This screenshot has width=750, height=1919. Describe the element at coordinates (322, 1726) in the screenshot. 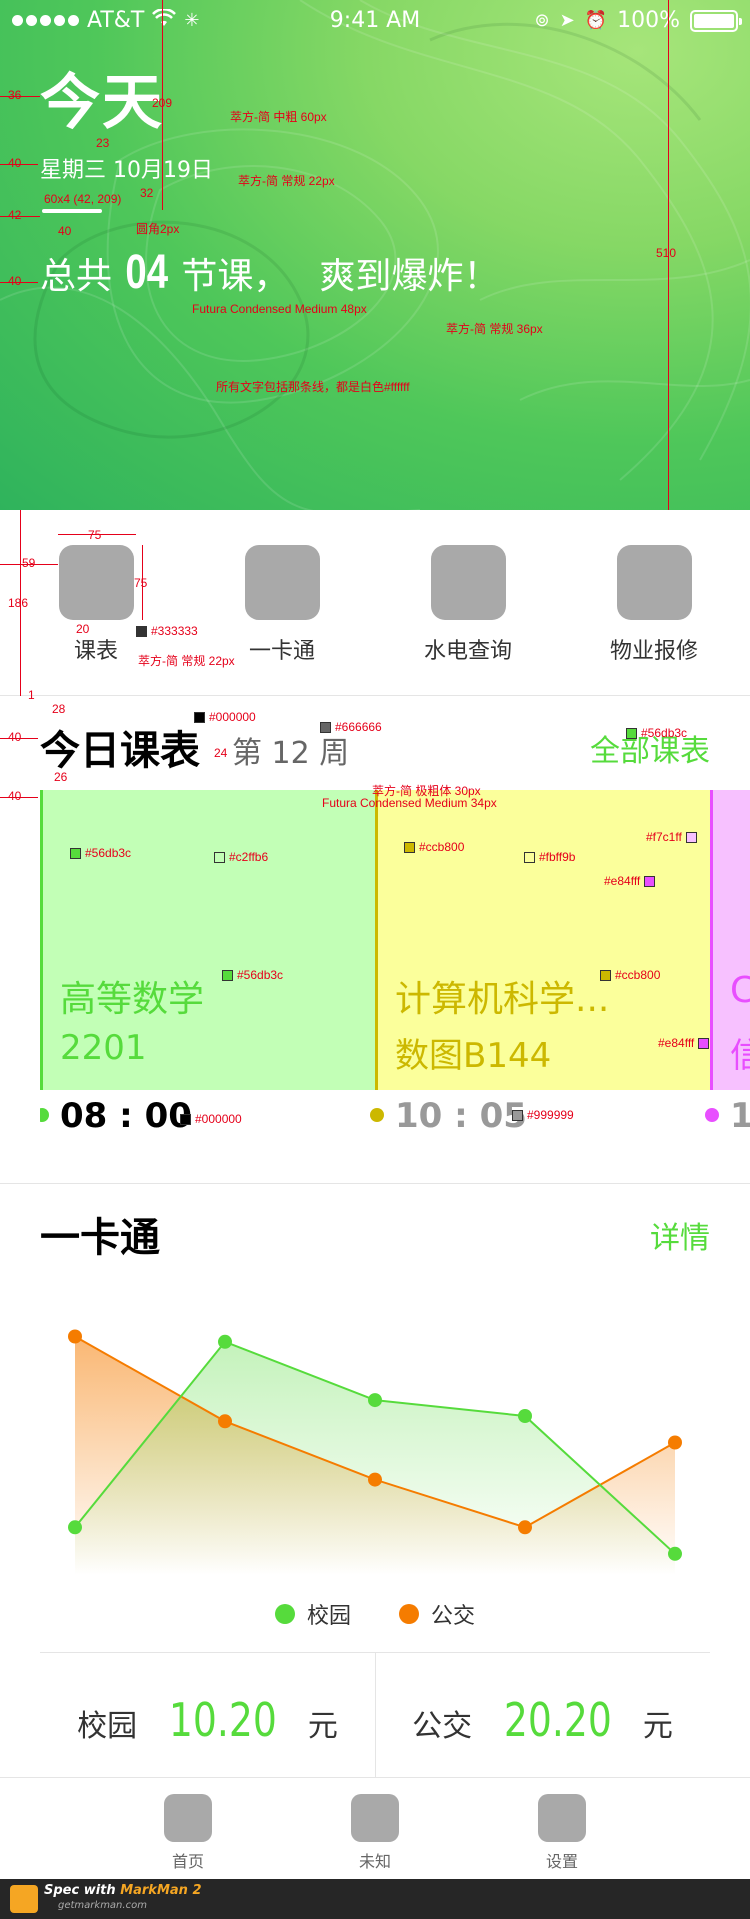

I see `campus-balance-unit: 元` at that location.